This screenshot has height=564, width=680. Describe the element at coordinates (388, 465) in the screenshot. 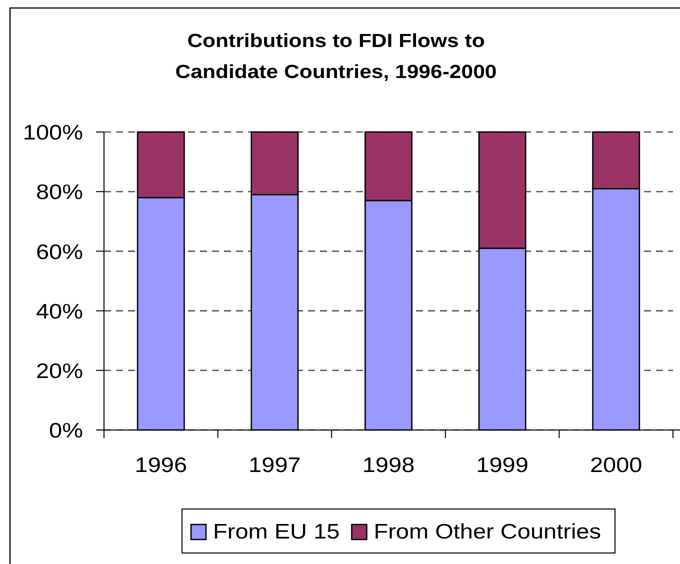

I see `x-tick-label: 1998` at that location.